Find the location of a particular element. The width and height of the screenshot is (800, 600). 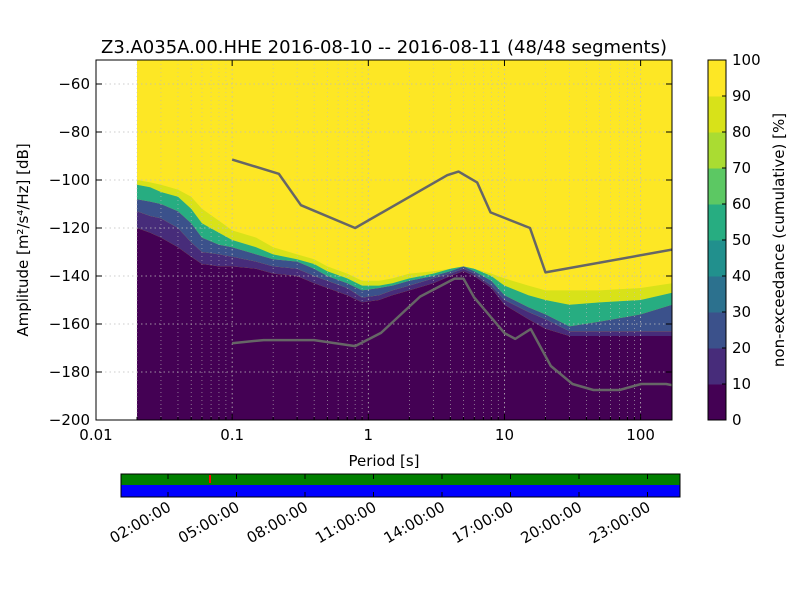

colorbar-tick-label: 40 is located at coordinates (741, 276).